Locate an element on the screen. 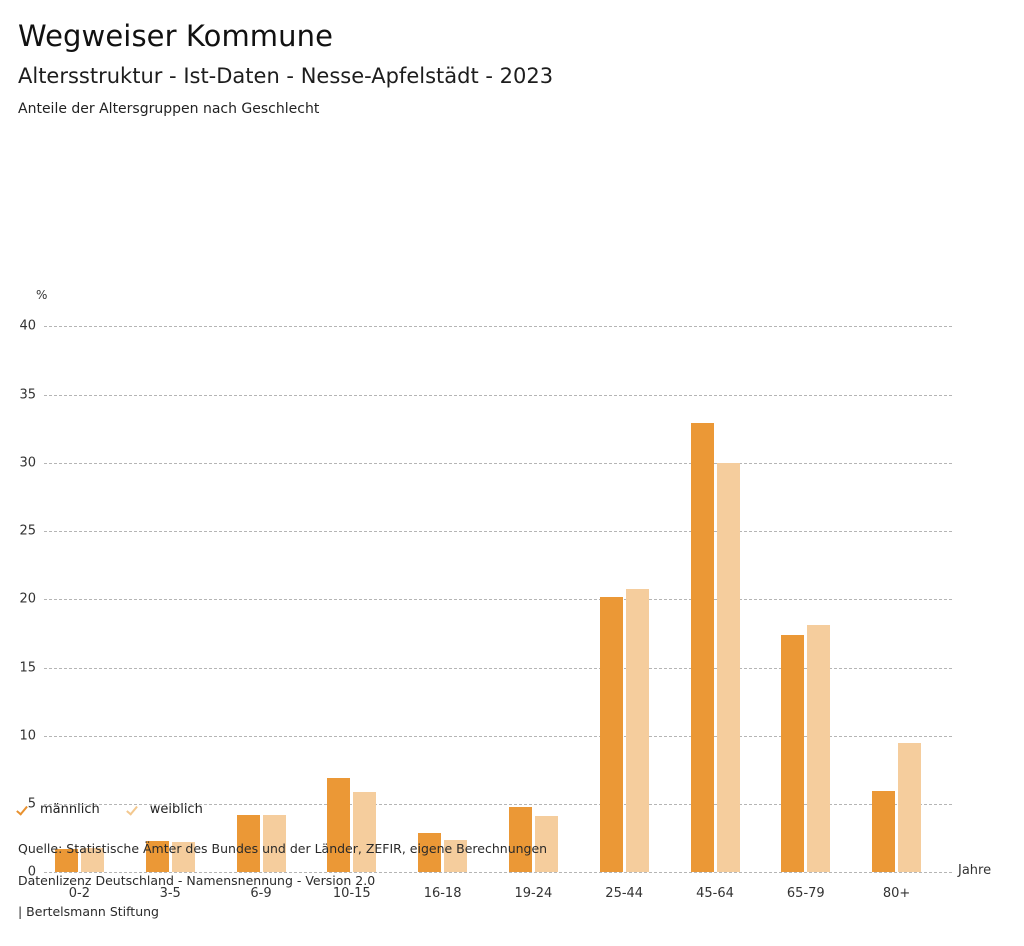 The image size is (1024, 946). y-axis-tick-label: 35 is located at coordinates (27, 395).